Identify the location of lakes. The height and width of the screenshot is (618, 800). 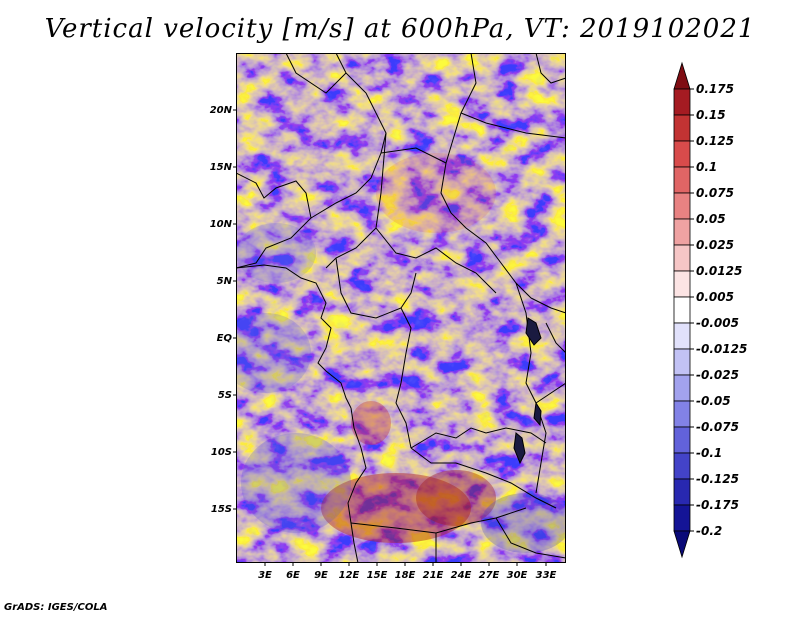
(527, 391).